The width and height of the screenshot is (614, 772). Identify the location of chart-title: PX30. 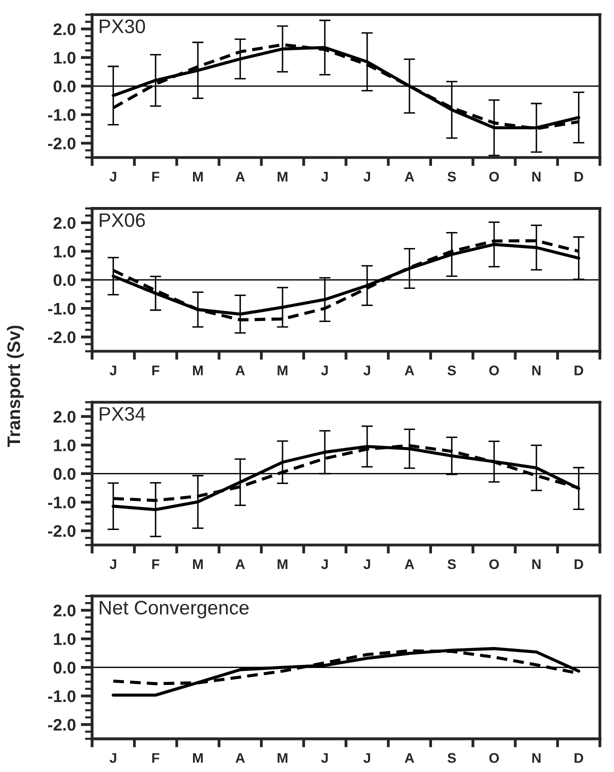
(122, 26).